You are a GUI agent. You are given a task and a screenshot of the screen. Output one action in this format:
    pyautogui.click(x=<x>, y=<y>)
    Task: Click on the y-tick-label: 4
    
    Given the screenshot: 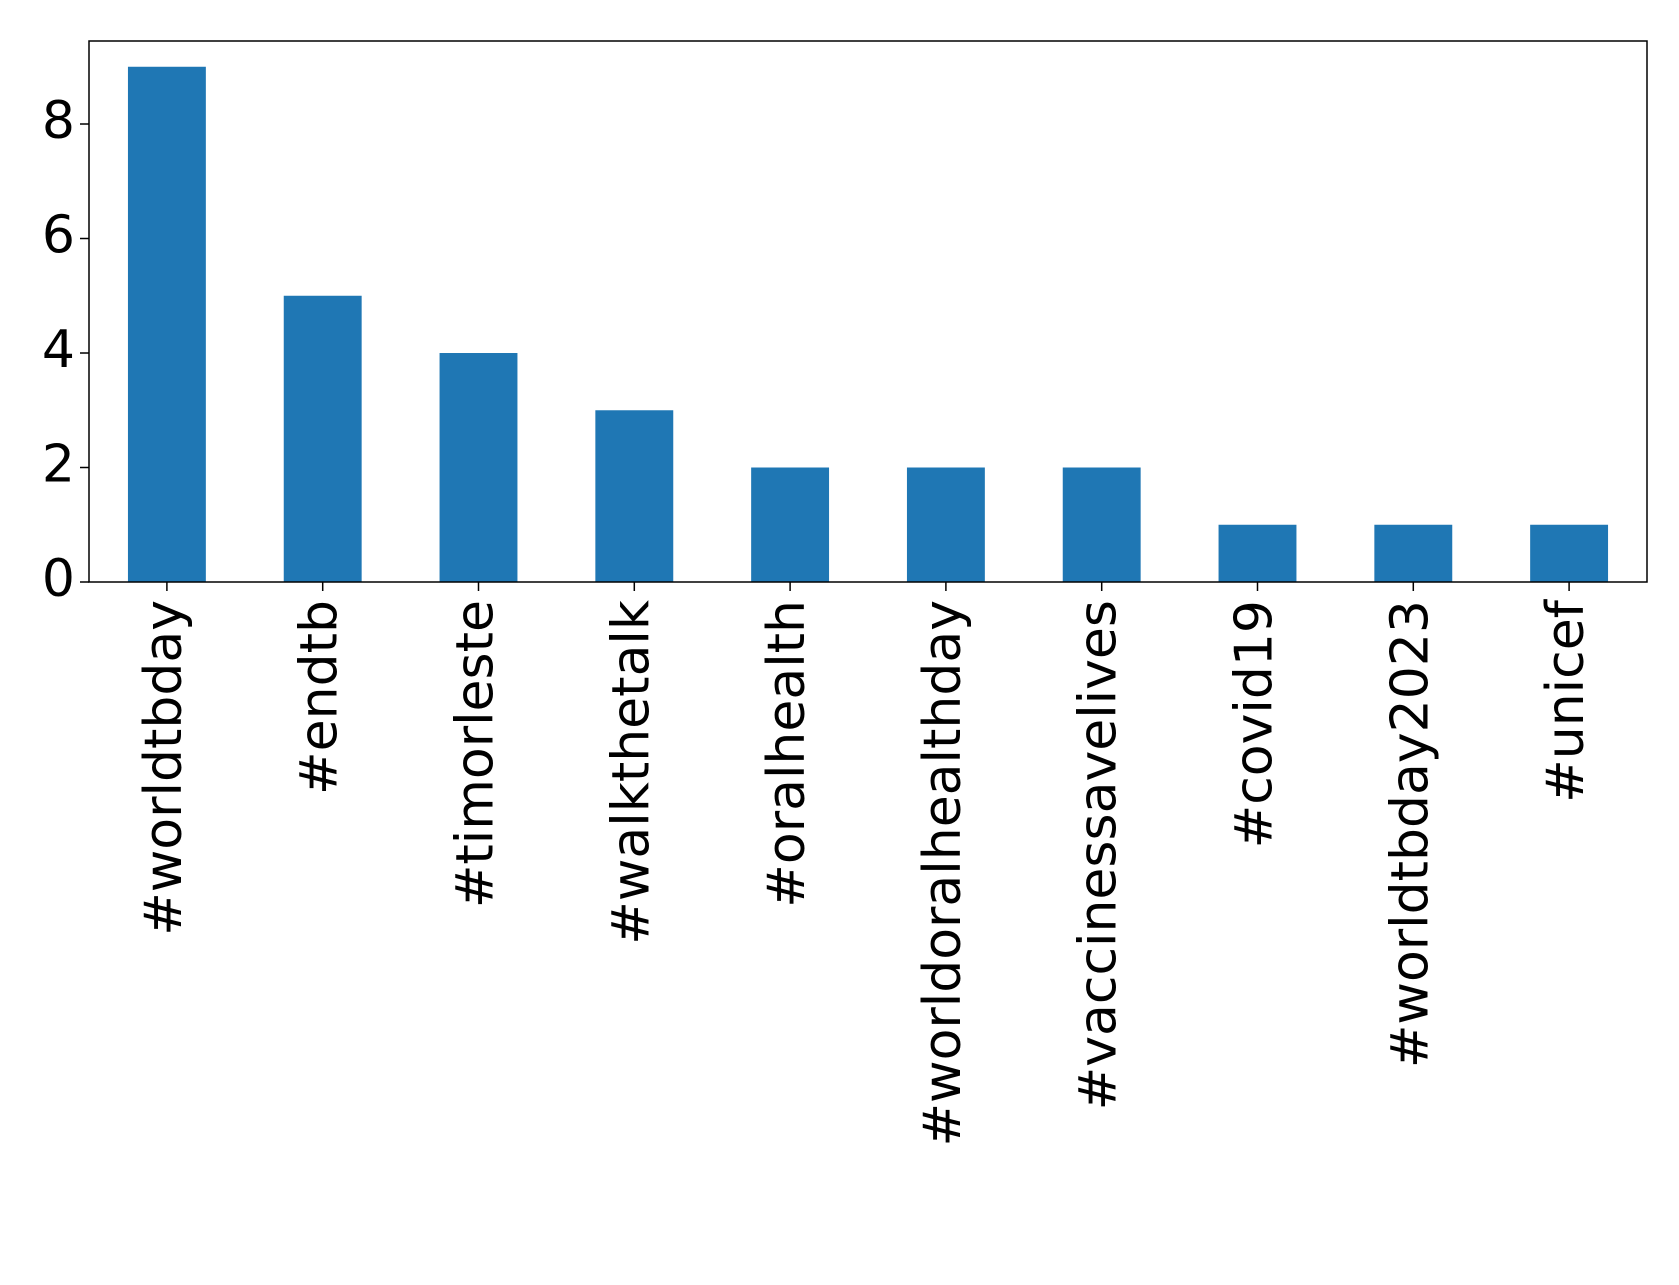 What is the action you would take?
    pyautogui.click(x=58, y=350)
    